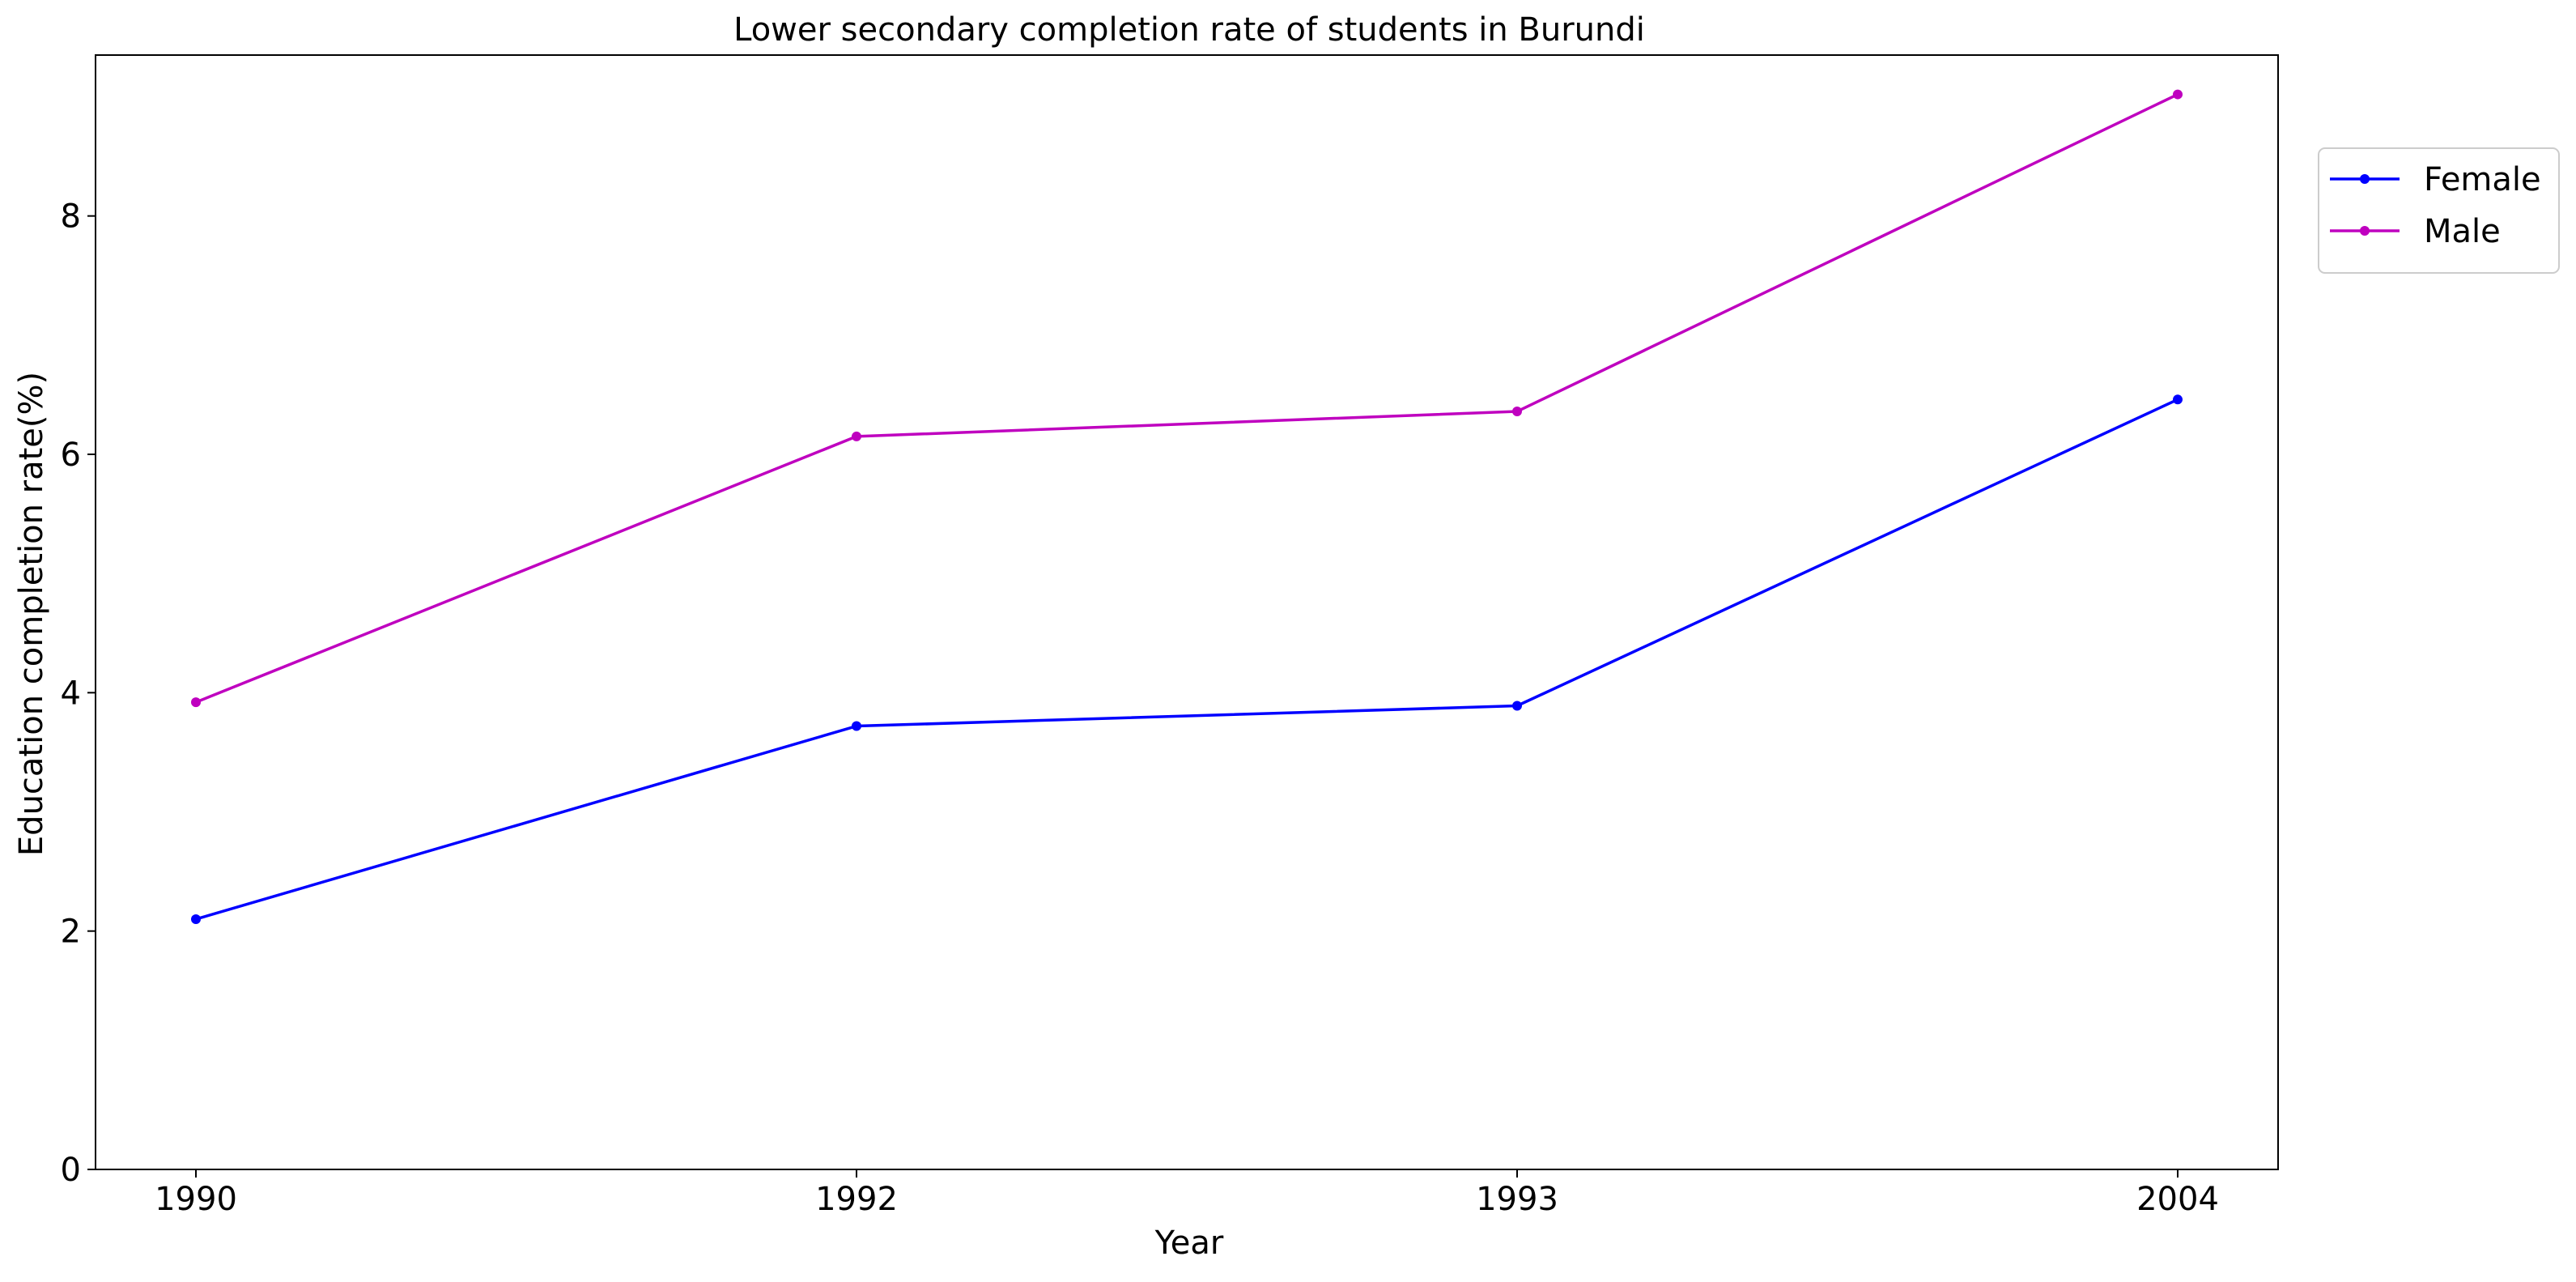  I want to click on legend-marker-female, so click(2365, 179).